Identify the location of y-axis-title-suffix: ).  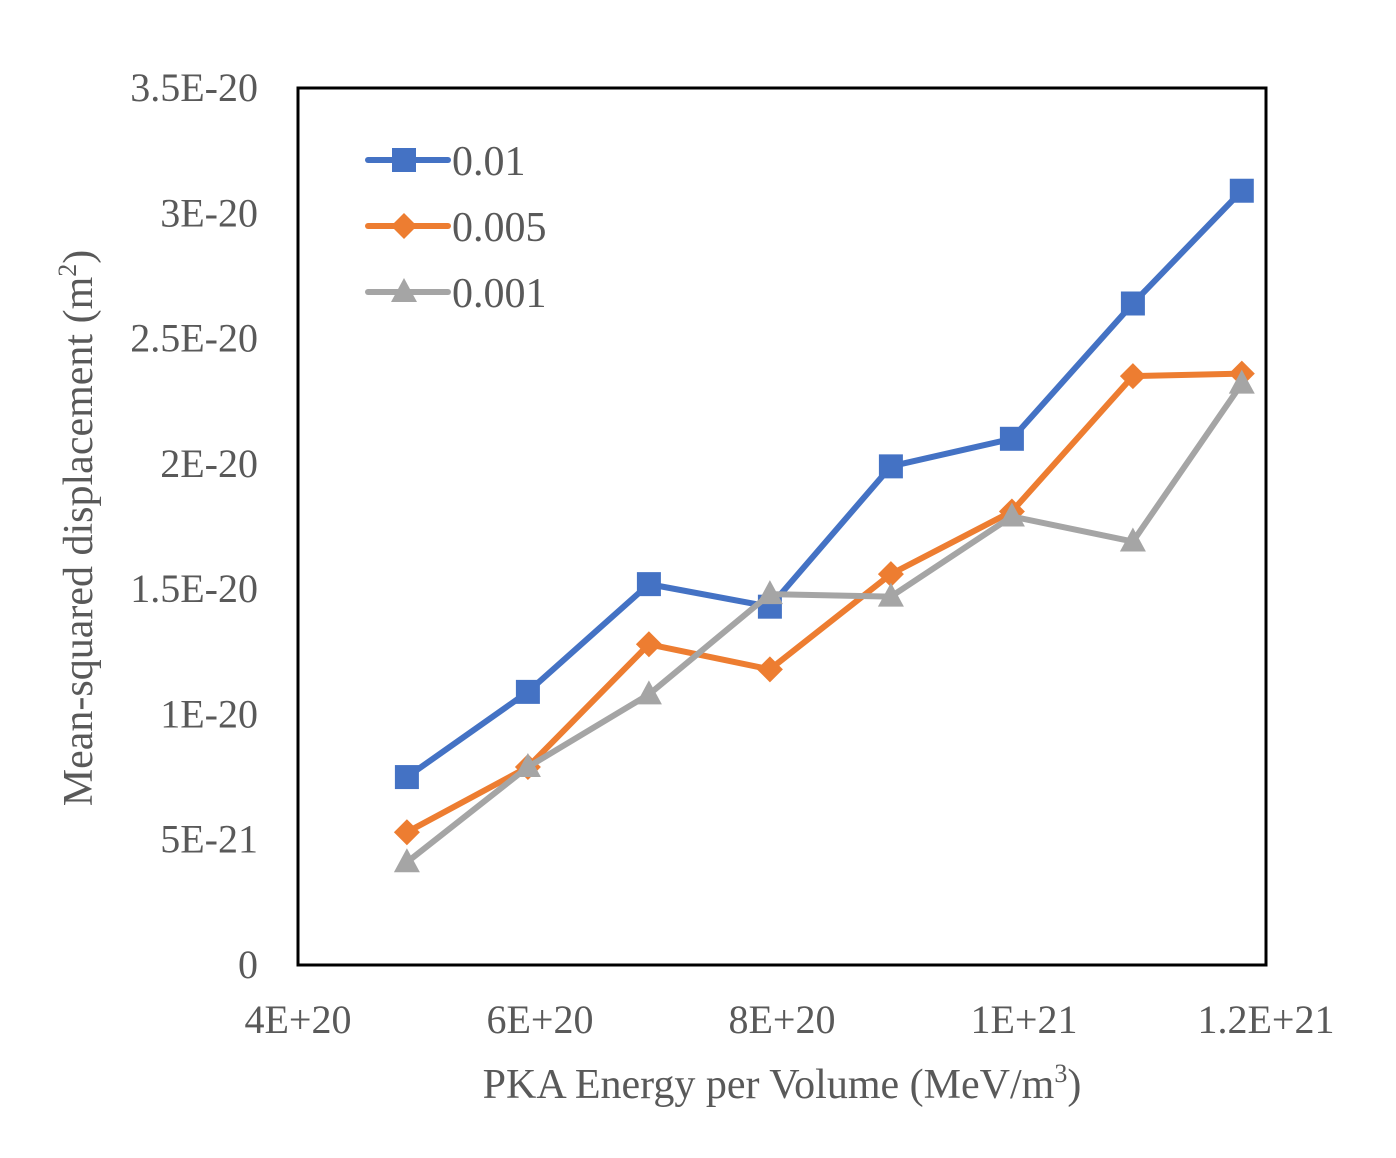
(79, 257).